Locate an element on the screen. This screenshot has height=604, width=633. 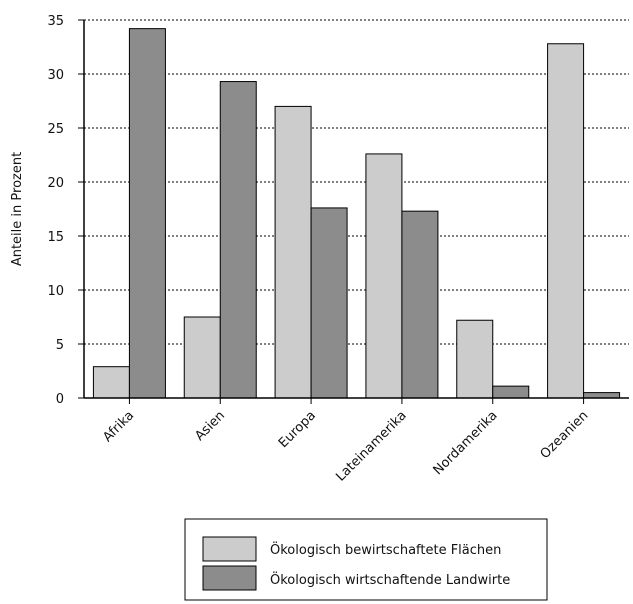
y-tick-label: 25 is located at coordinates (55, 129).